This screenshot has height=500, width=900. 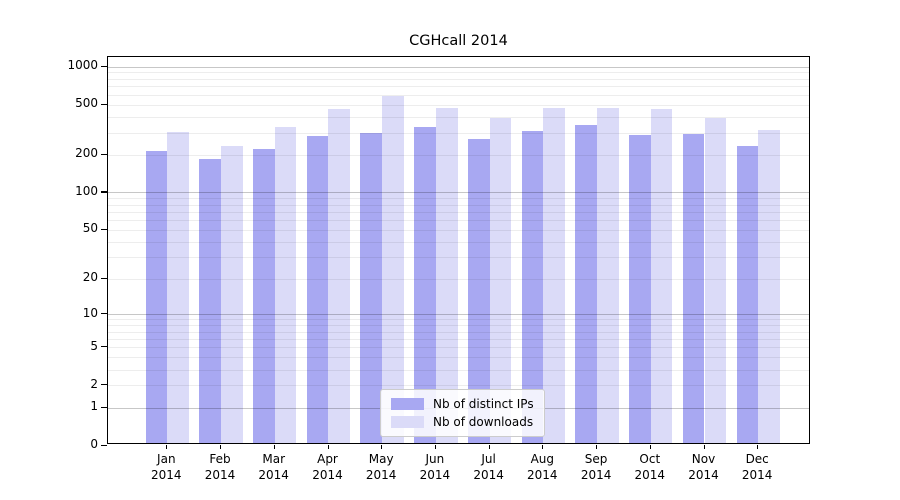 I want to click on bar-ips-aug, so click(x=532, y=286).